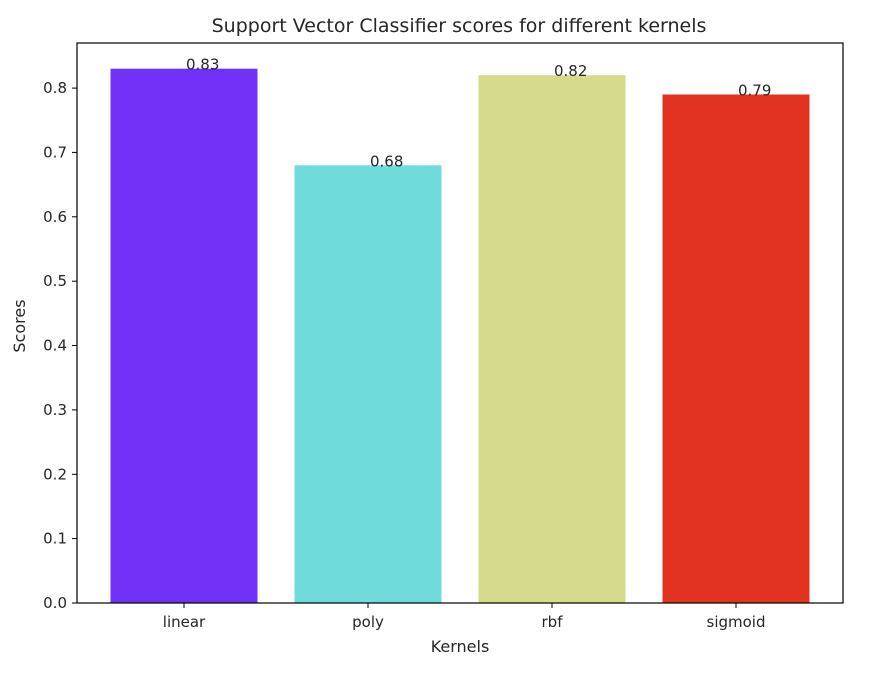 This screenshot has height=677, width=875. Describe the element at coordinates (754, 91) in the screenshot. I see `value-label-sigmoid: 0.79` at that location.